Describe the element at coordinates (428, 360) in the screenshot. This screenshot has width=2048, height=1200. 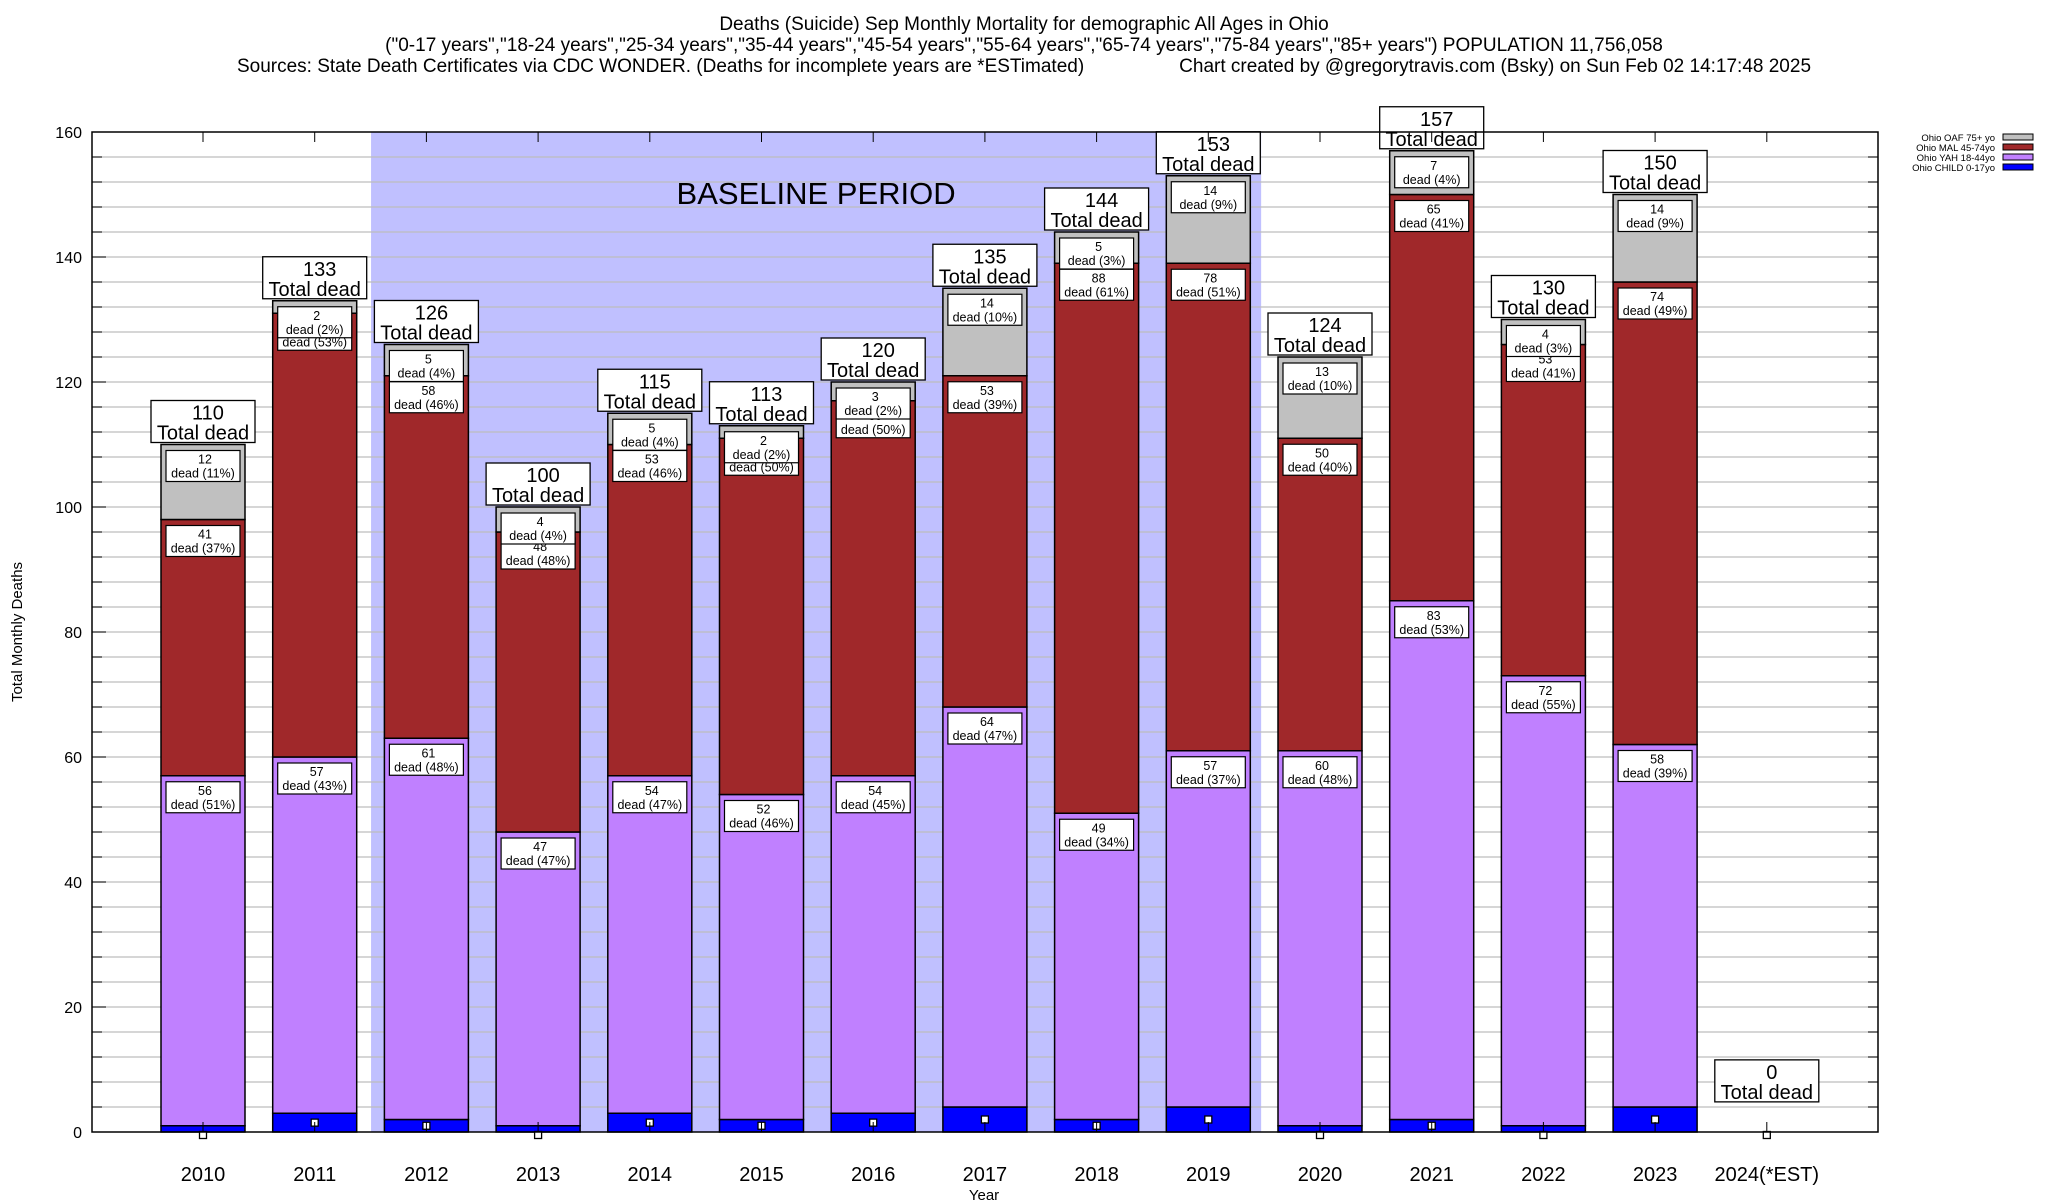
I see `segment-label-value: 5` at that location.